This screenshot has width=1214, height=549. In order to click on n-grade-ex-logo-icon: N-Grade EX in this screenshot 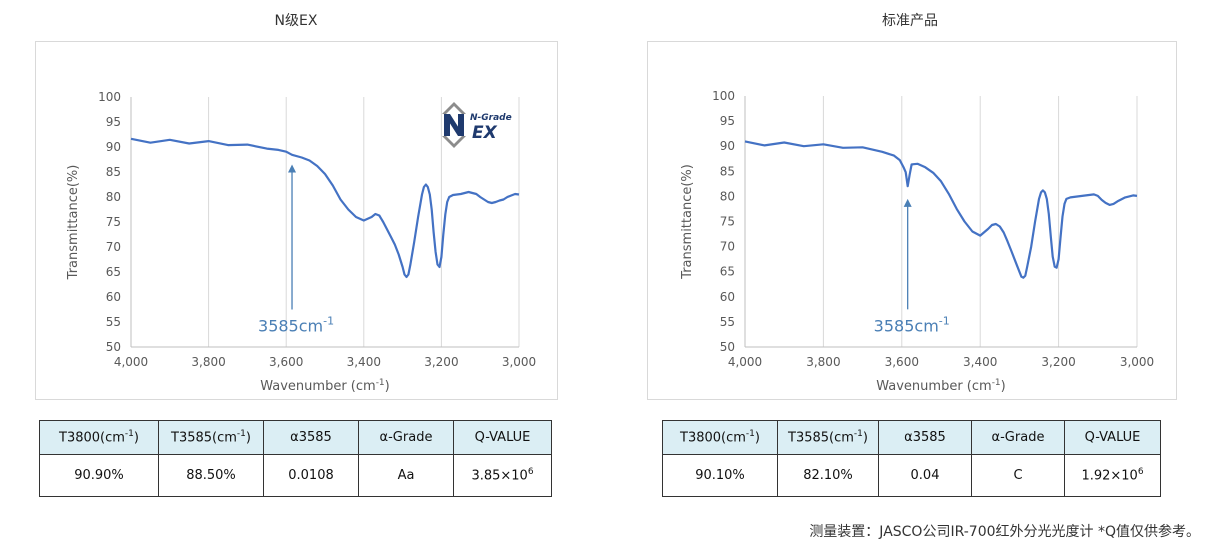, I will do `click(477, 125)`.